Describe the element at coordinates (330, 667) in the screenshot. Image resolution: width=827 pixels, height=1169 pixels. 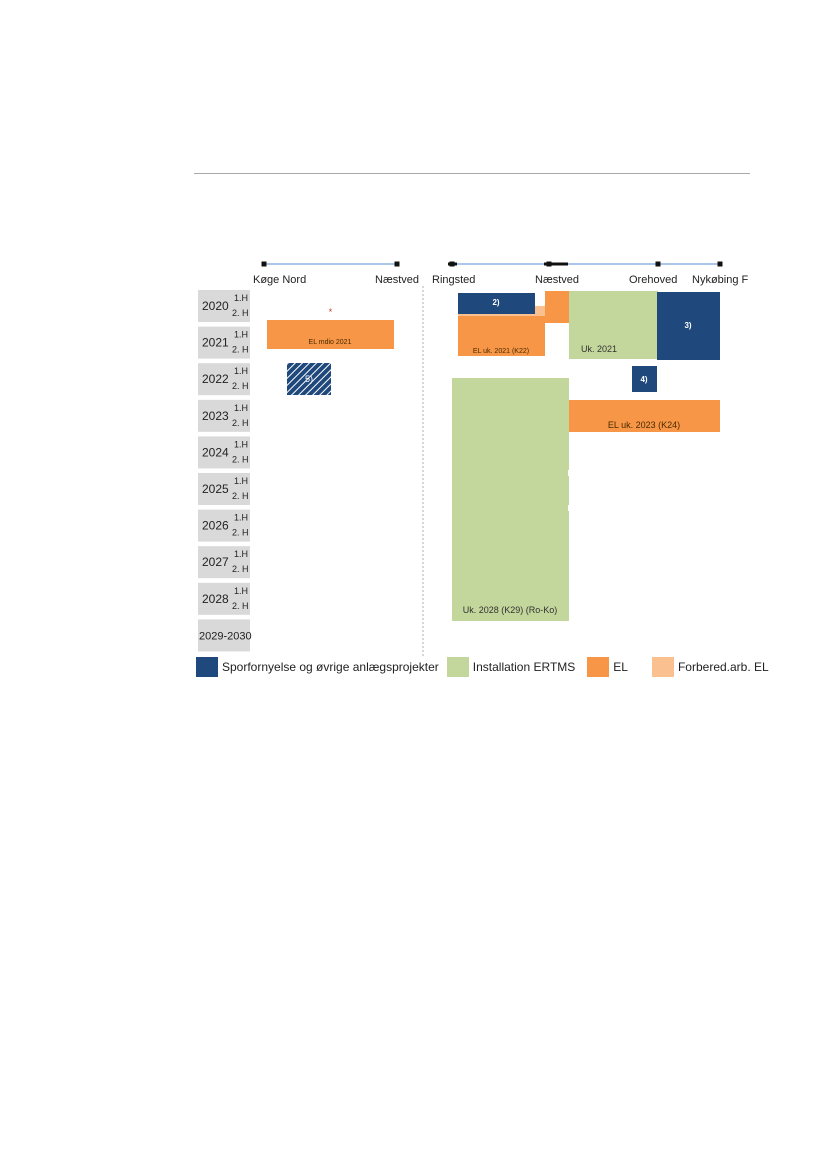
I see `legend-label: Sporfornyelse og øvrige anlægsprojekter` at that location.